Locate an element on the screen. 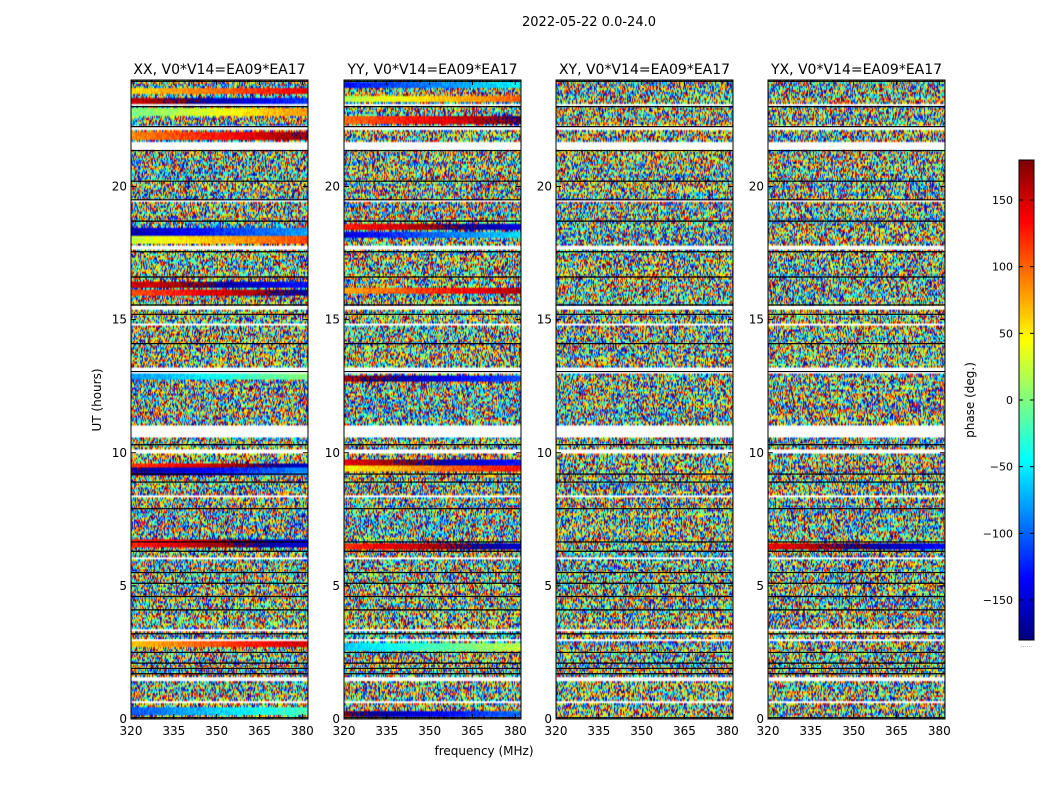 The image size is (1050, 800). colorbar-gradient is located at coordinates (1026, 400).